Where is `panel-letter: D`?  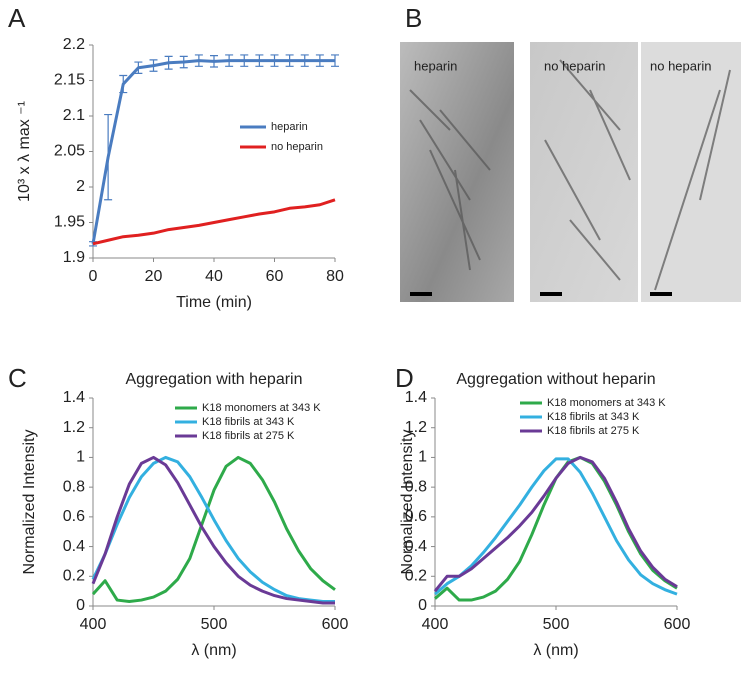
panel-letter: D is located at coordinates (404, 378).